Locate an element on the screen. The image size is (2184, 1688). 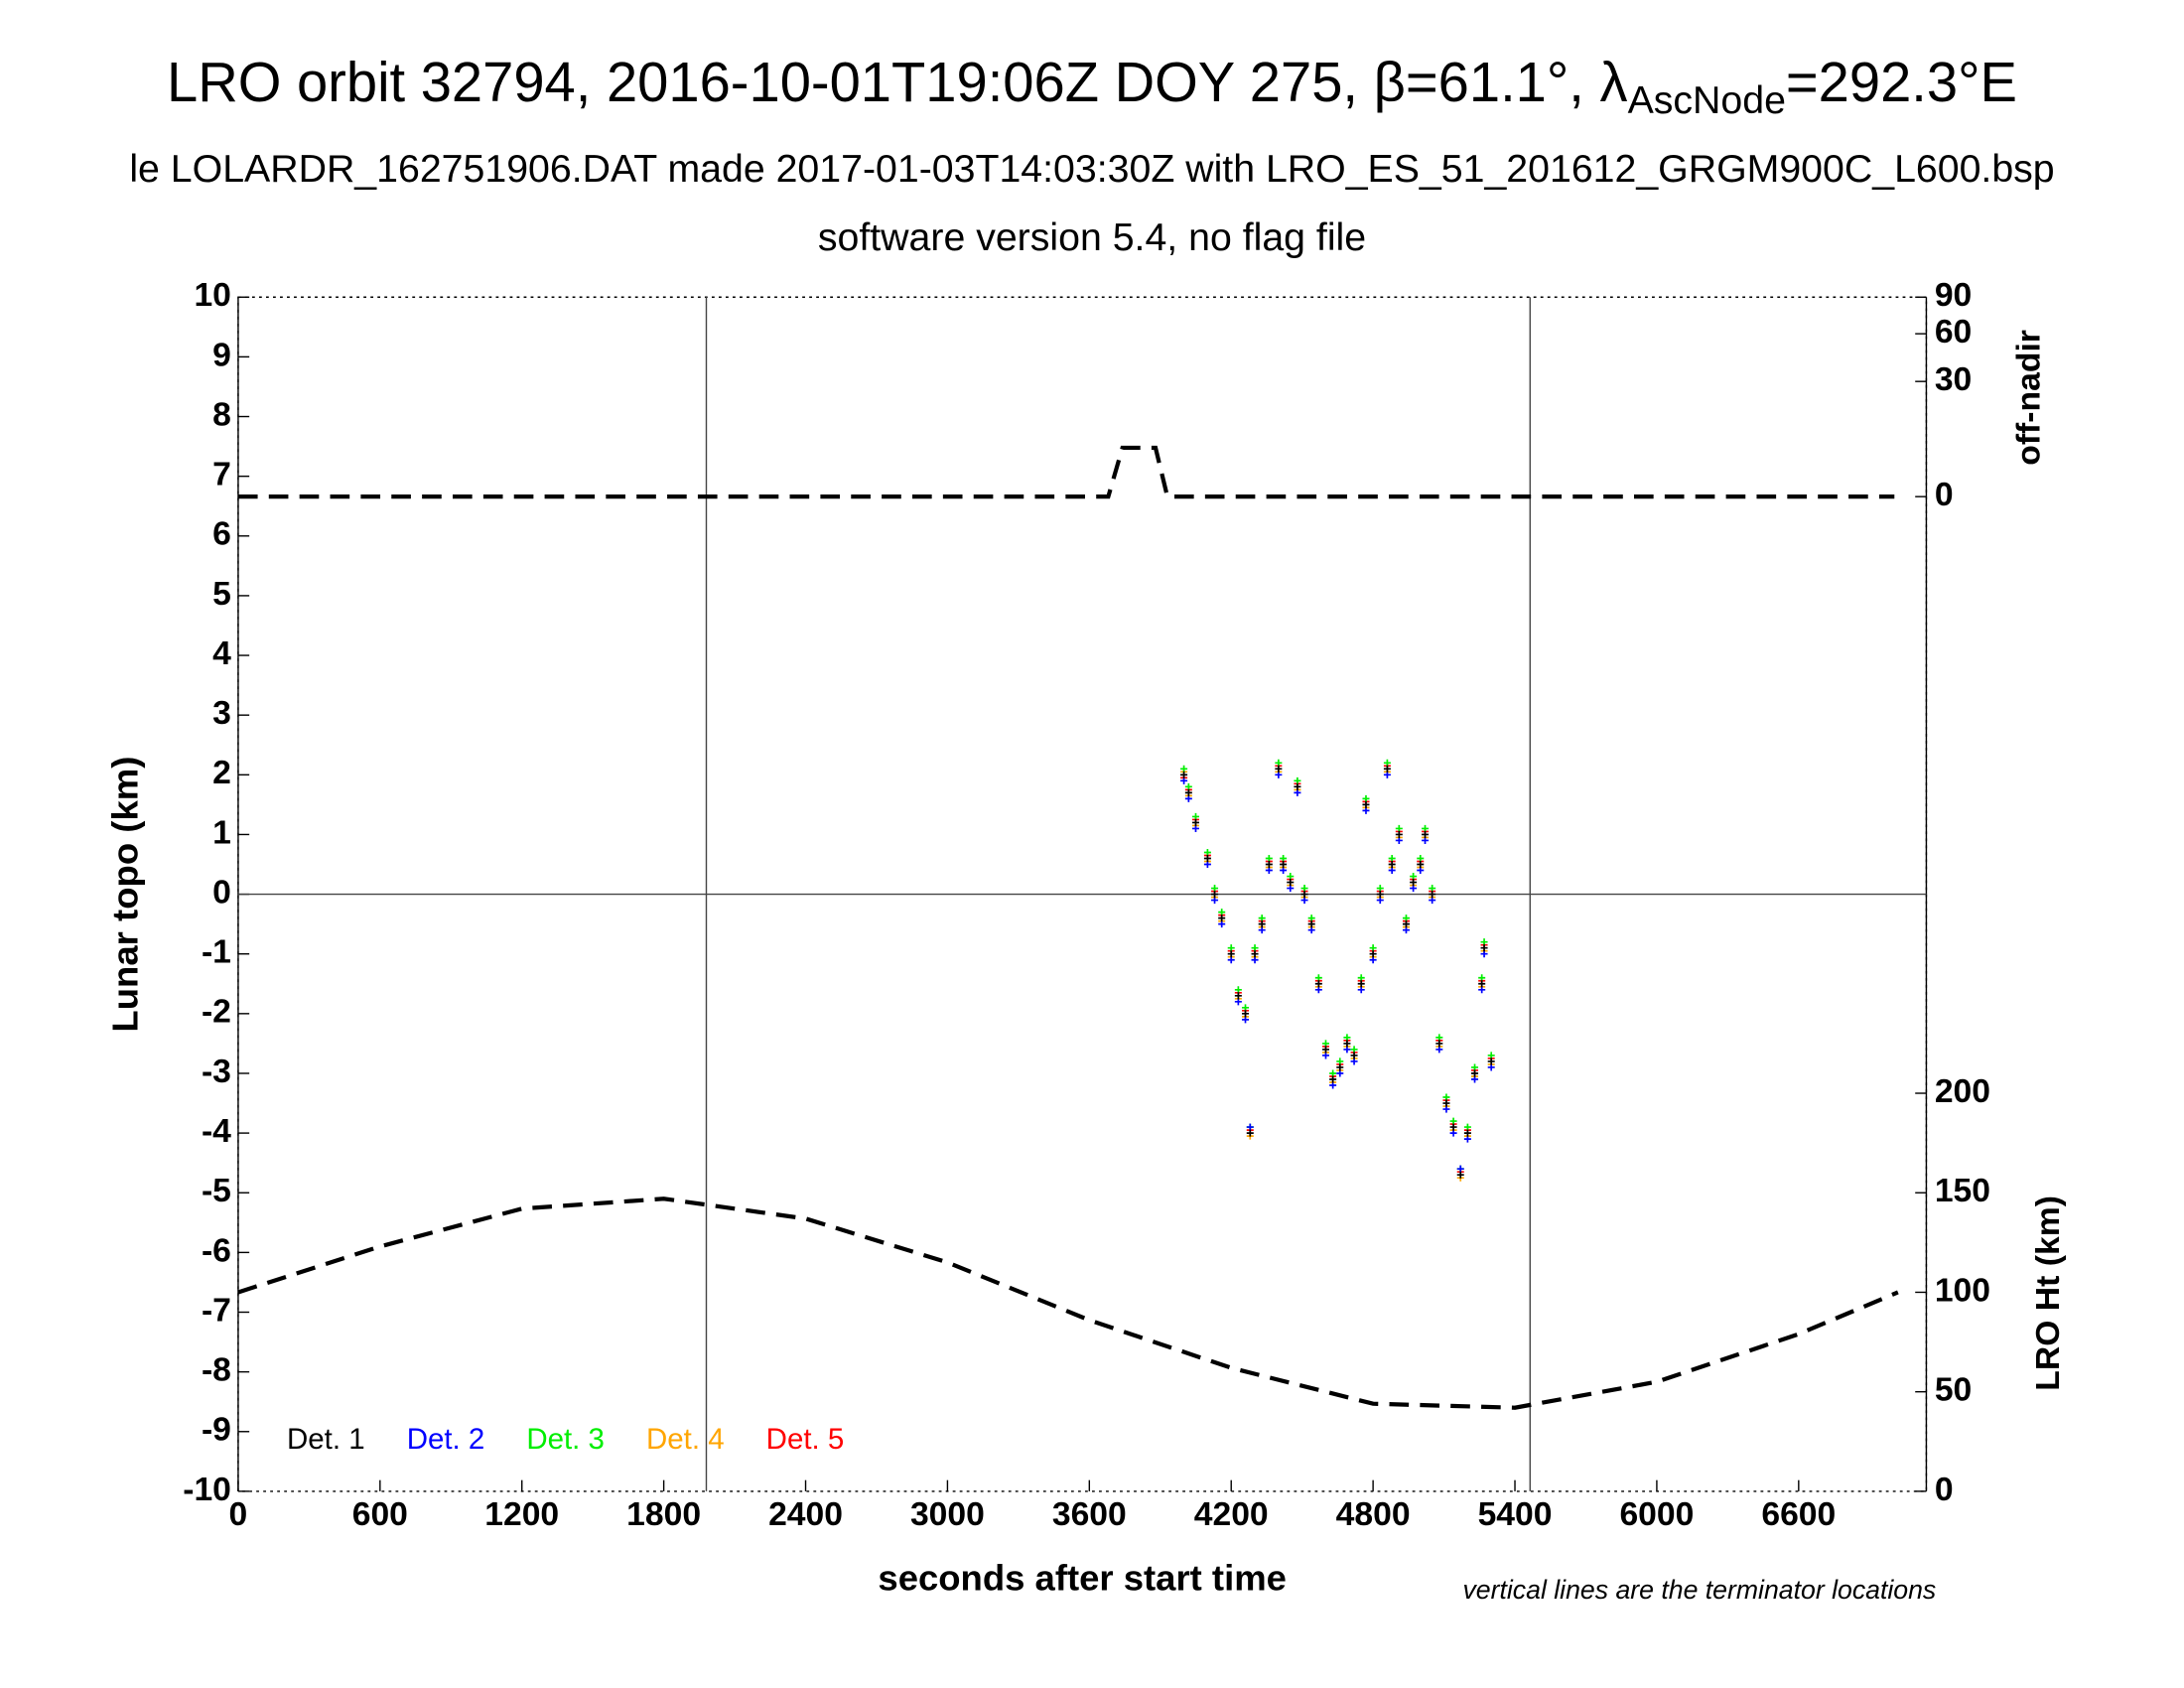
x-tick-label: 0 is located at coordinates (238, 1514).